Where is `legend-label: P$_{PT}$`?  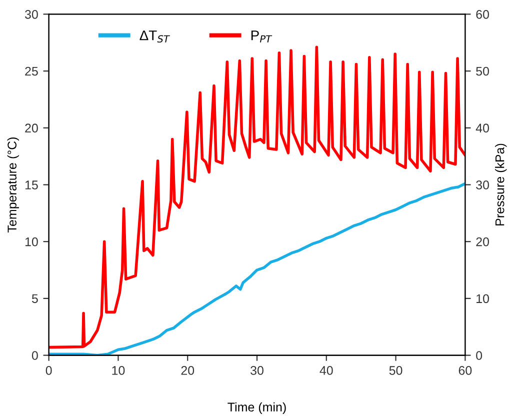
legend-label: P$_{PT}$ is located at coordinates (261, 36).